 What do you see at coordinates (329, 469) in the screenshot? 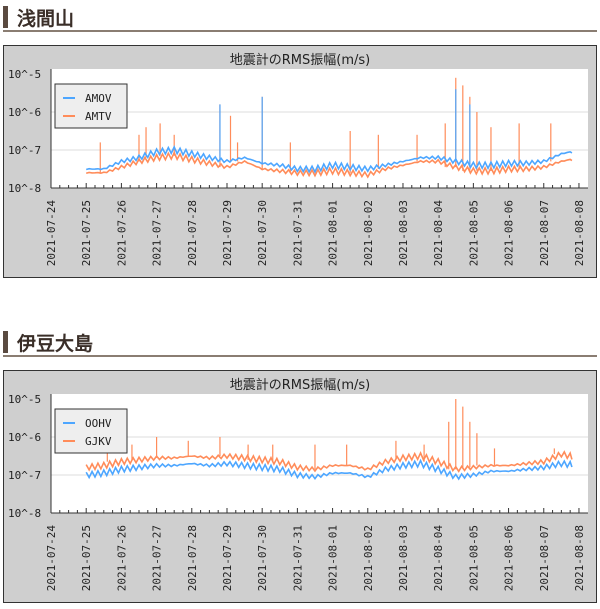
I see `series-line-oohv` at bounding box center [329, 469].